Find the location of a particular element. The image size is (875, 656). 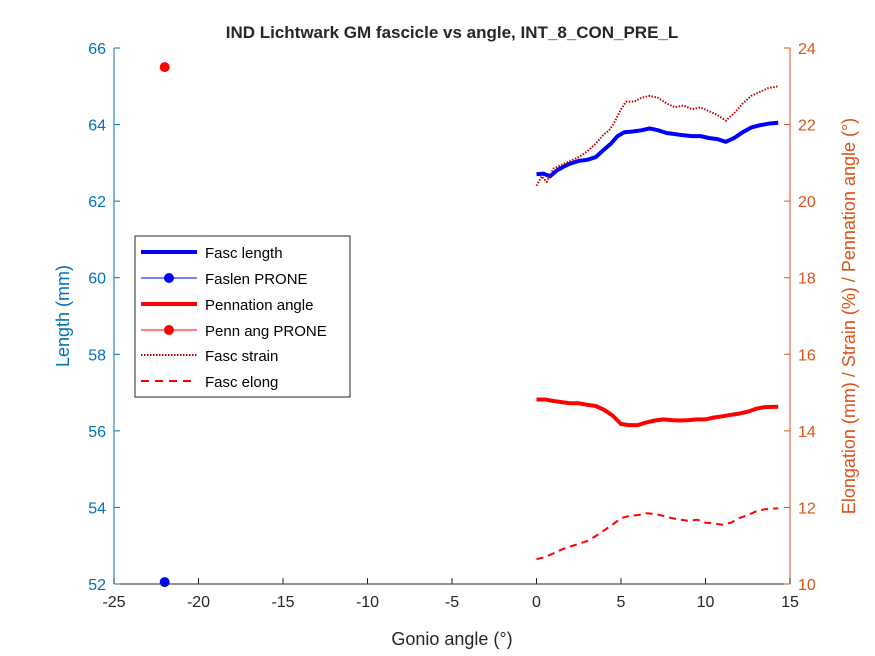

right-tick-label: 24 is located at coordinates (807, 49).